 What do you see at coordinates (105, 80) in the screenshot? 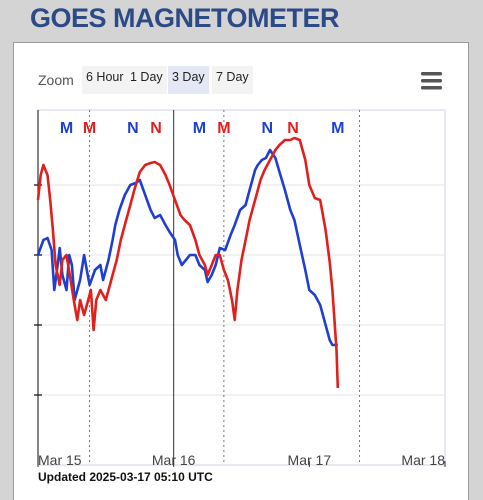
I see `zoom-button: 6 Hour` at bounding box center [105, 80].